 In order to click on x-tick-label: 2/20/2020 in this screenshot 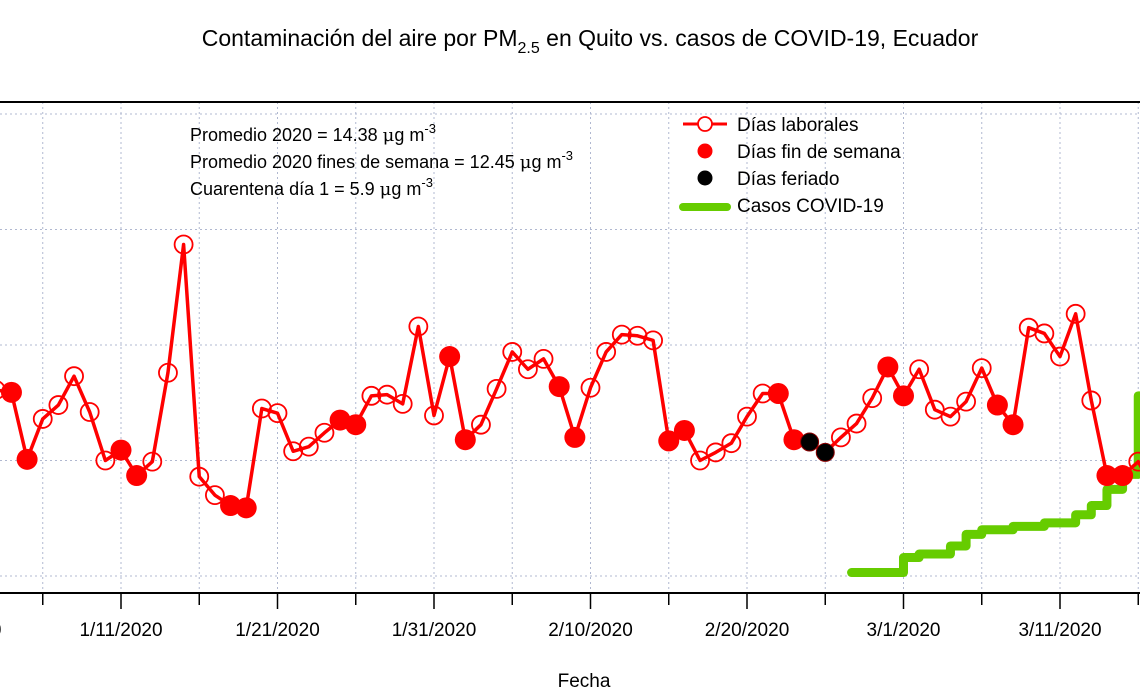, I will do `click(747, 630)`.